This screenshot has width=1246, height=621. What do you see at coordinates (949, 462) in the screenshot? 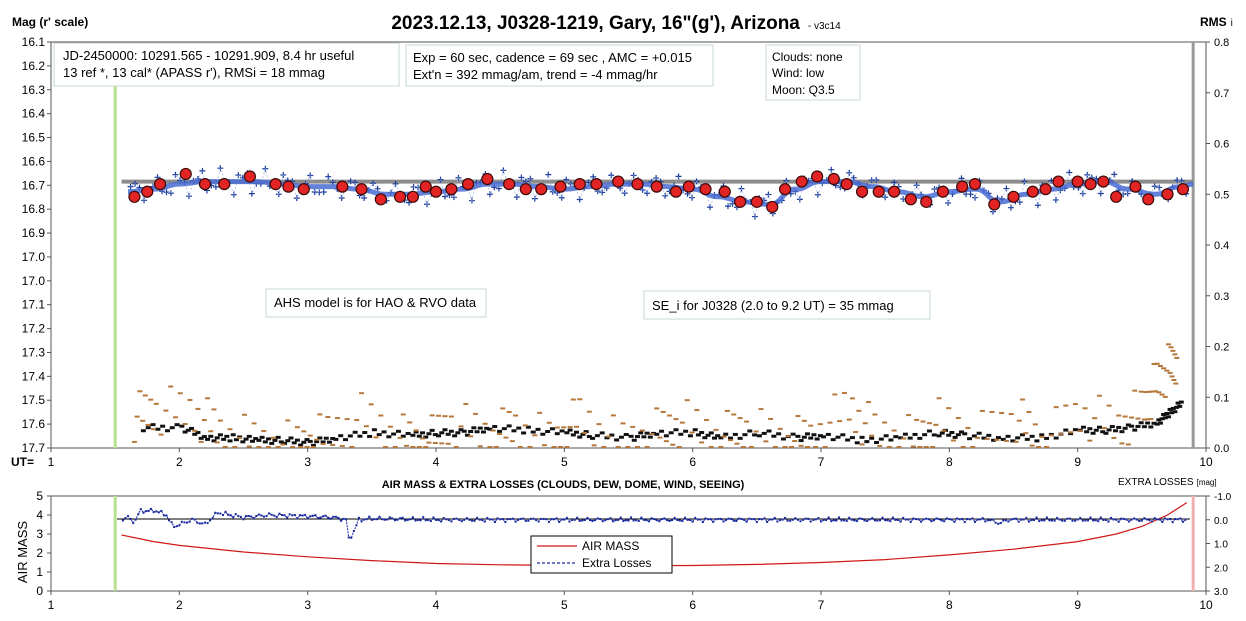
I see `ut-tick-label: 8` at bounding box center [949, 462].